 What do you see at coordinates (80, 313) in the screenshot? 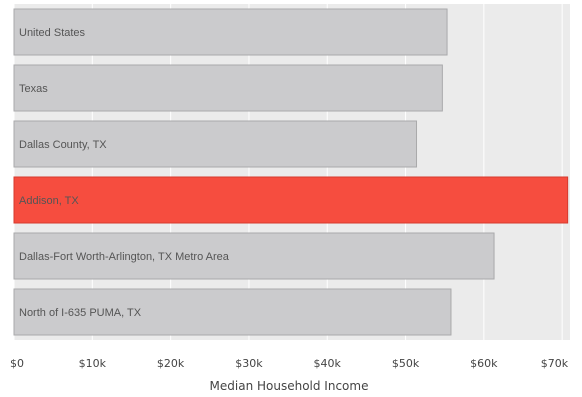
I see `bar-category-label: North of I-635 PUMA, TX` at bounding box center [80, 313].